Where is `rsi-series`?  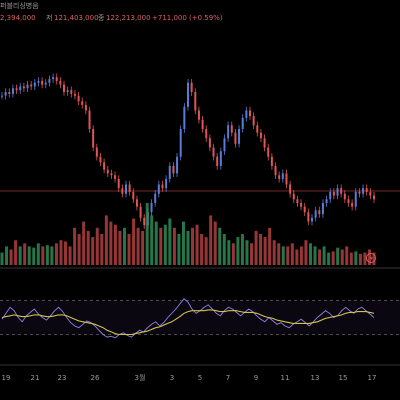 rsi-series is located at coordinates (188, 318).